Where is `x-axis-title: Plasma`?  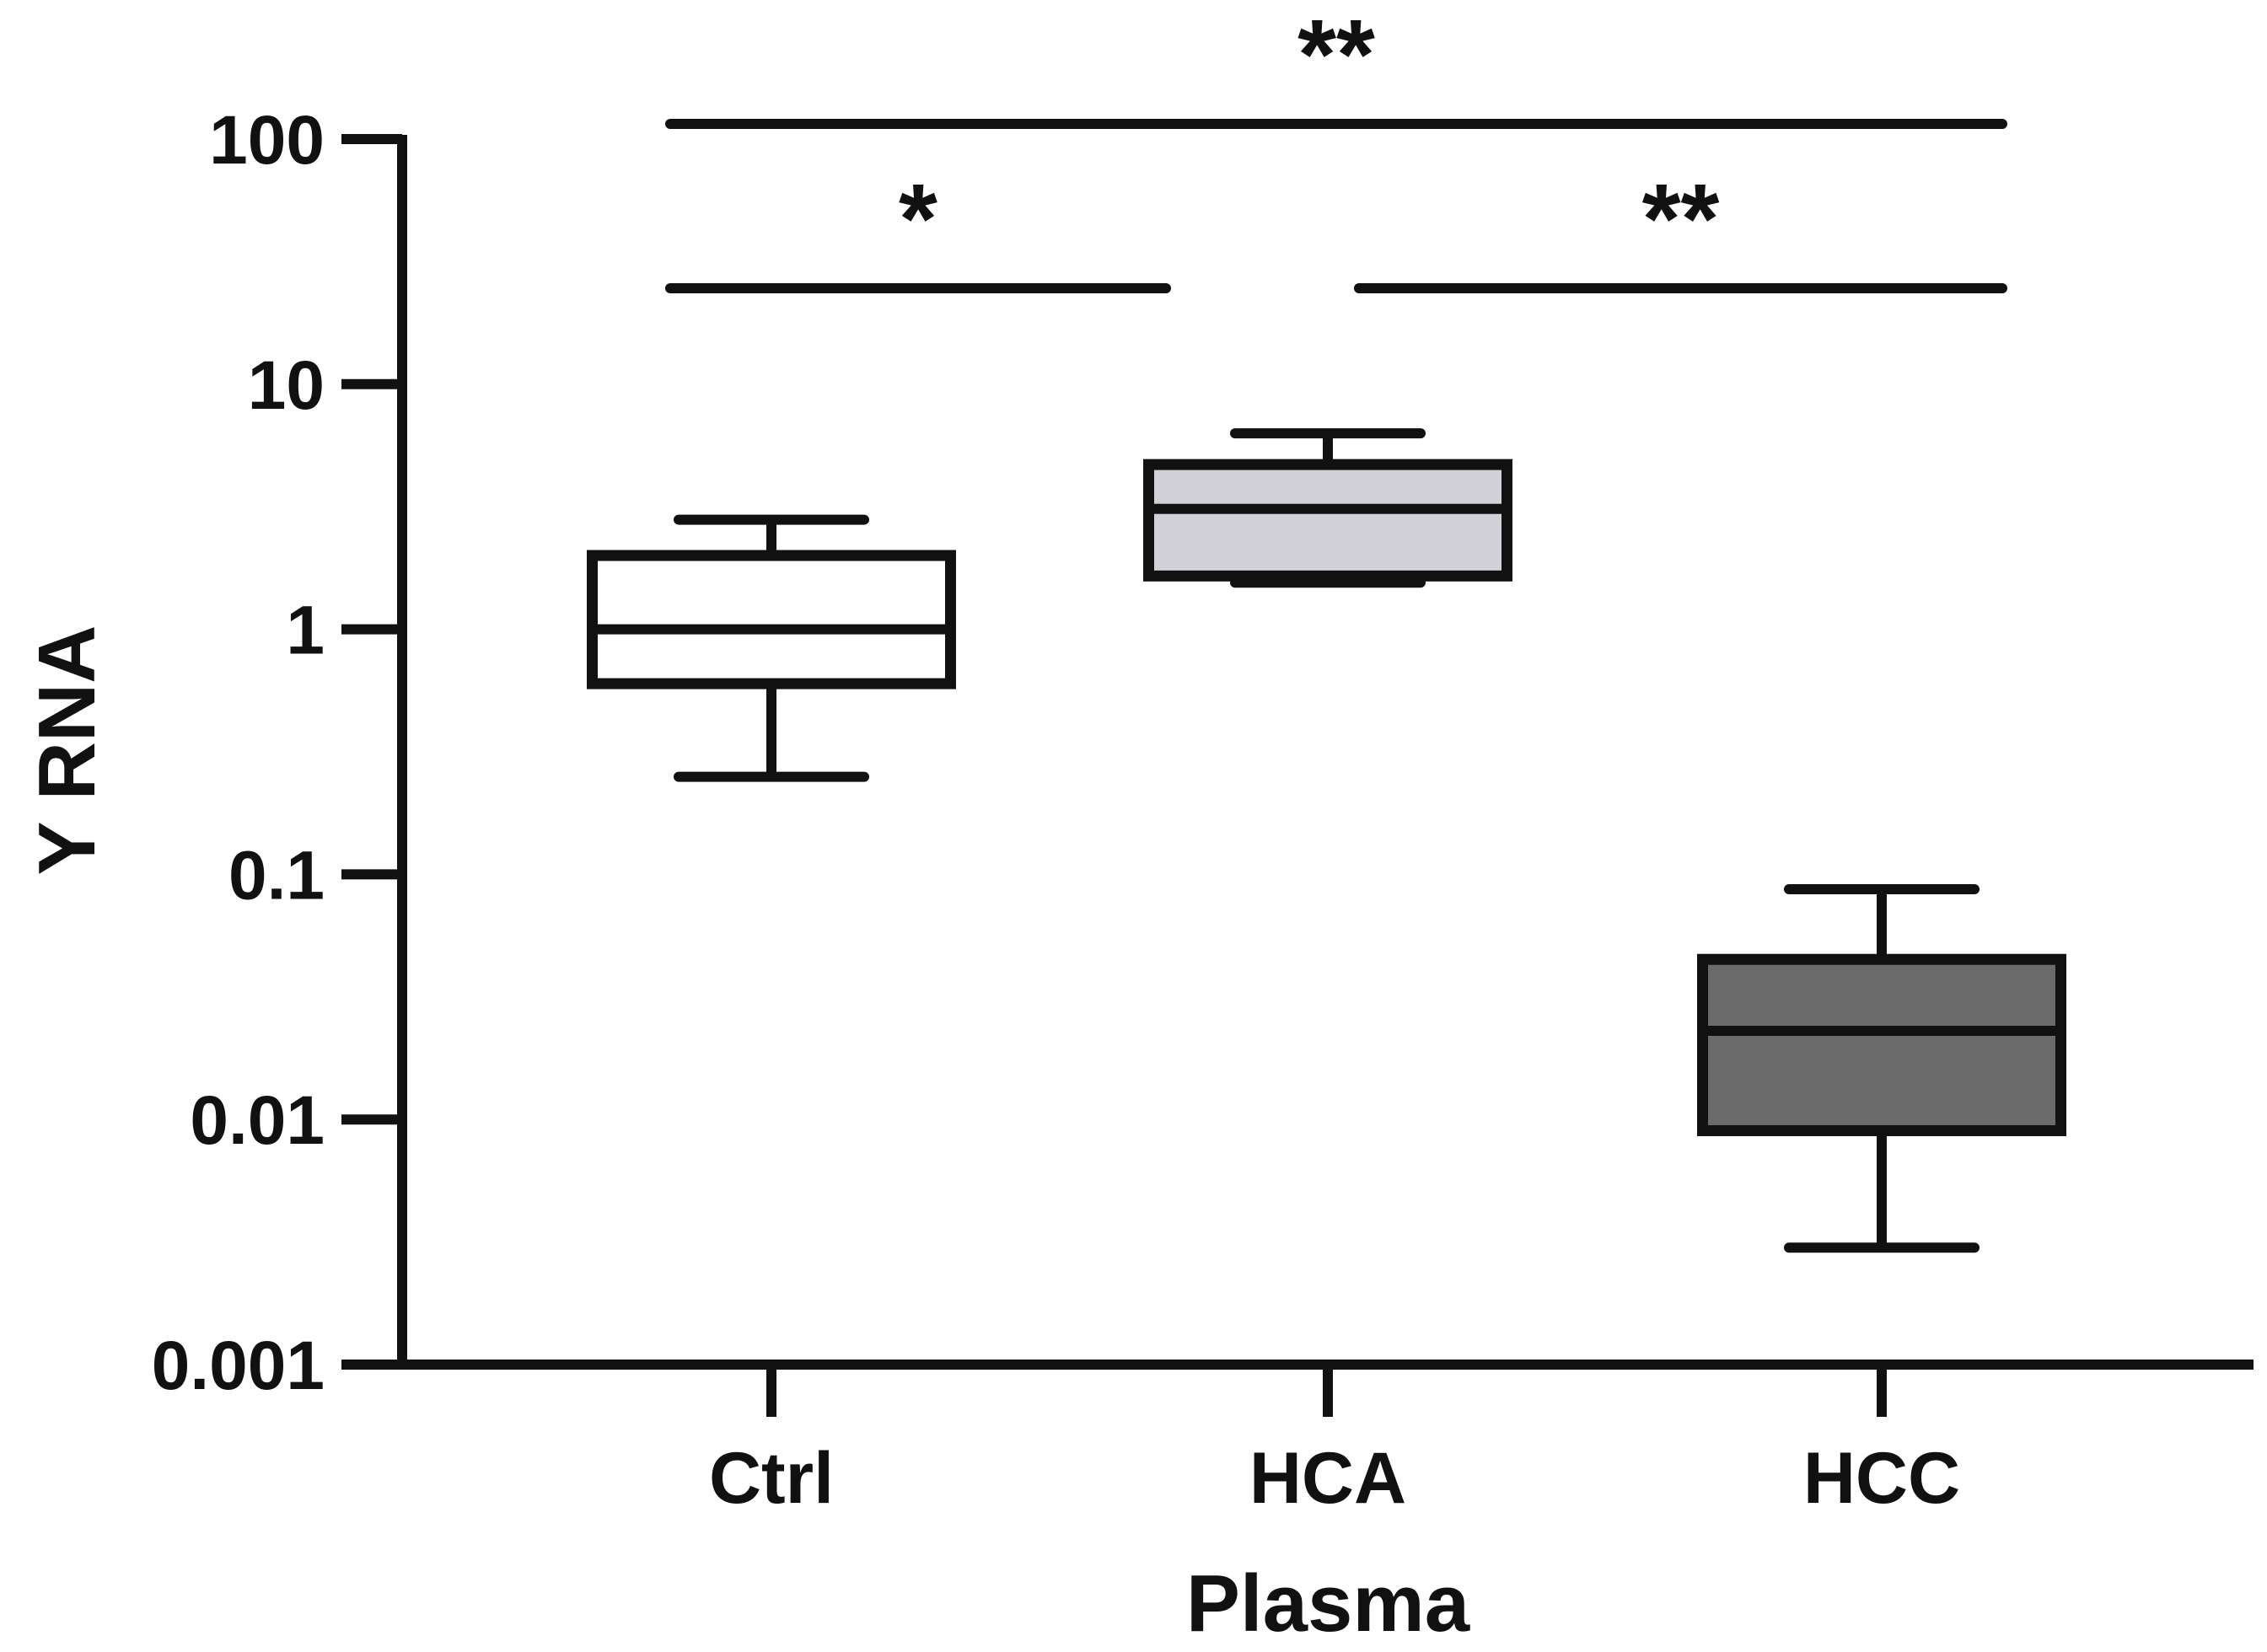
x-axis-title: Plasma is located at coordinates (1328, 1603).